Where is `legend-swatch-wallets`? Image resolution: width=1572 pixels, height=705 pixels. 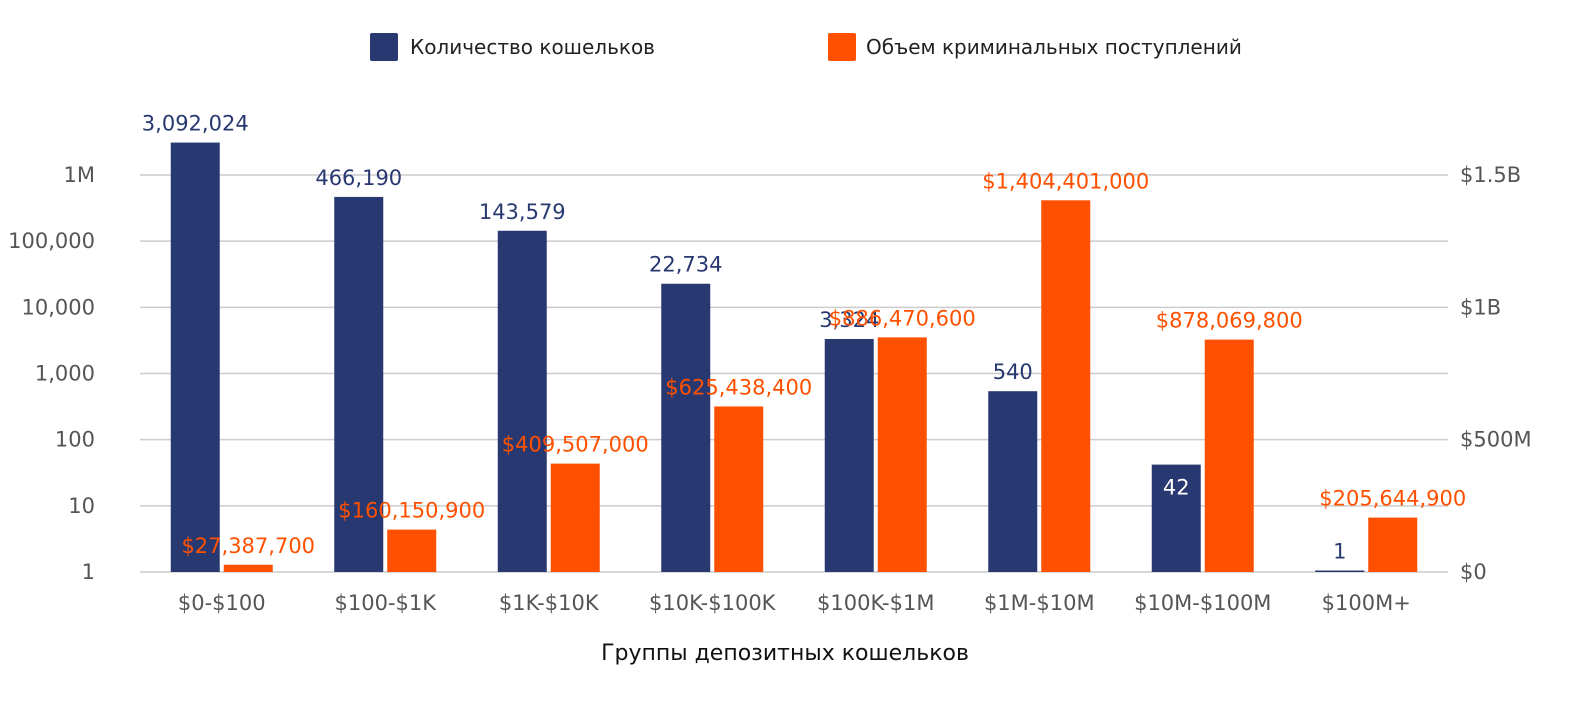
legend-swatch-wallets is located at coordinates (384, 47).